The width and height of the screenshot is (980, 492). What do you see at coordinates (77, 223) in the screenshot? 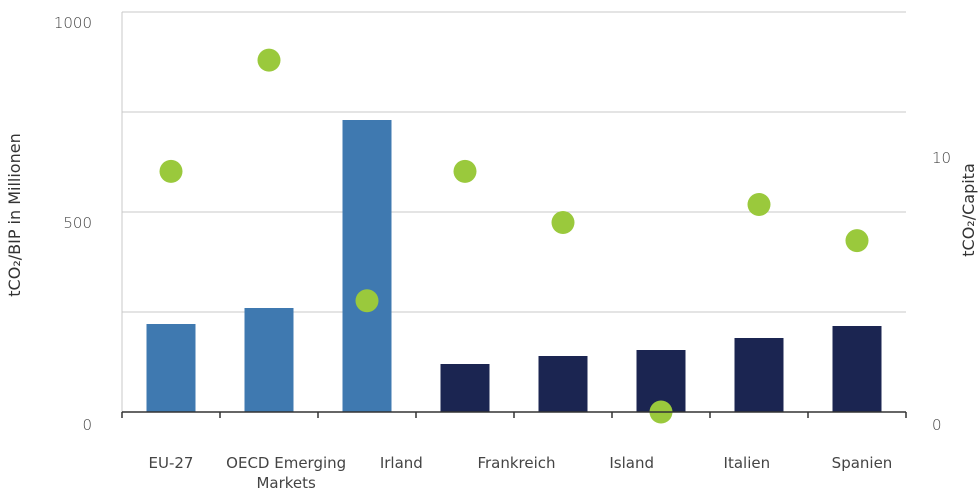
I see `y-tick-500: 500` at bounding box center [77, 223].